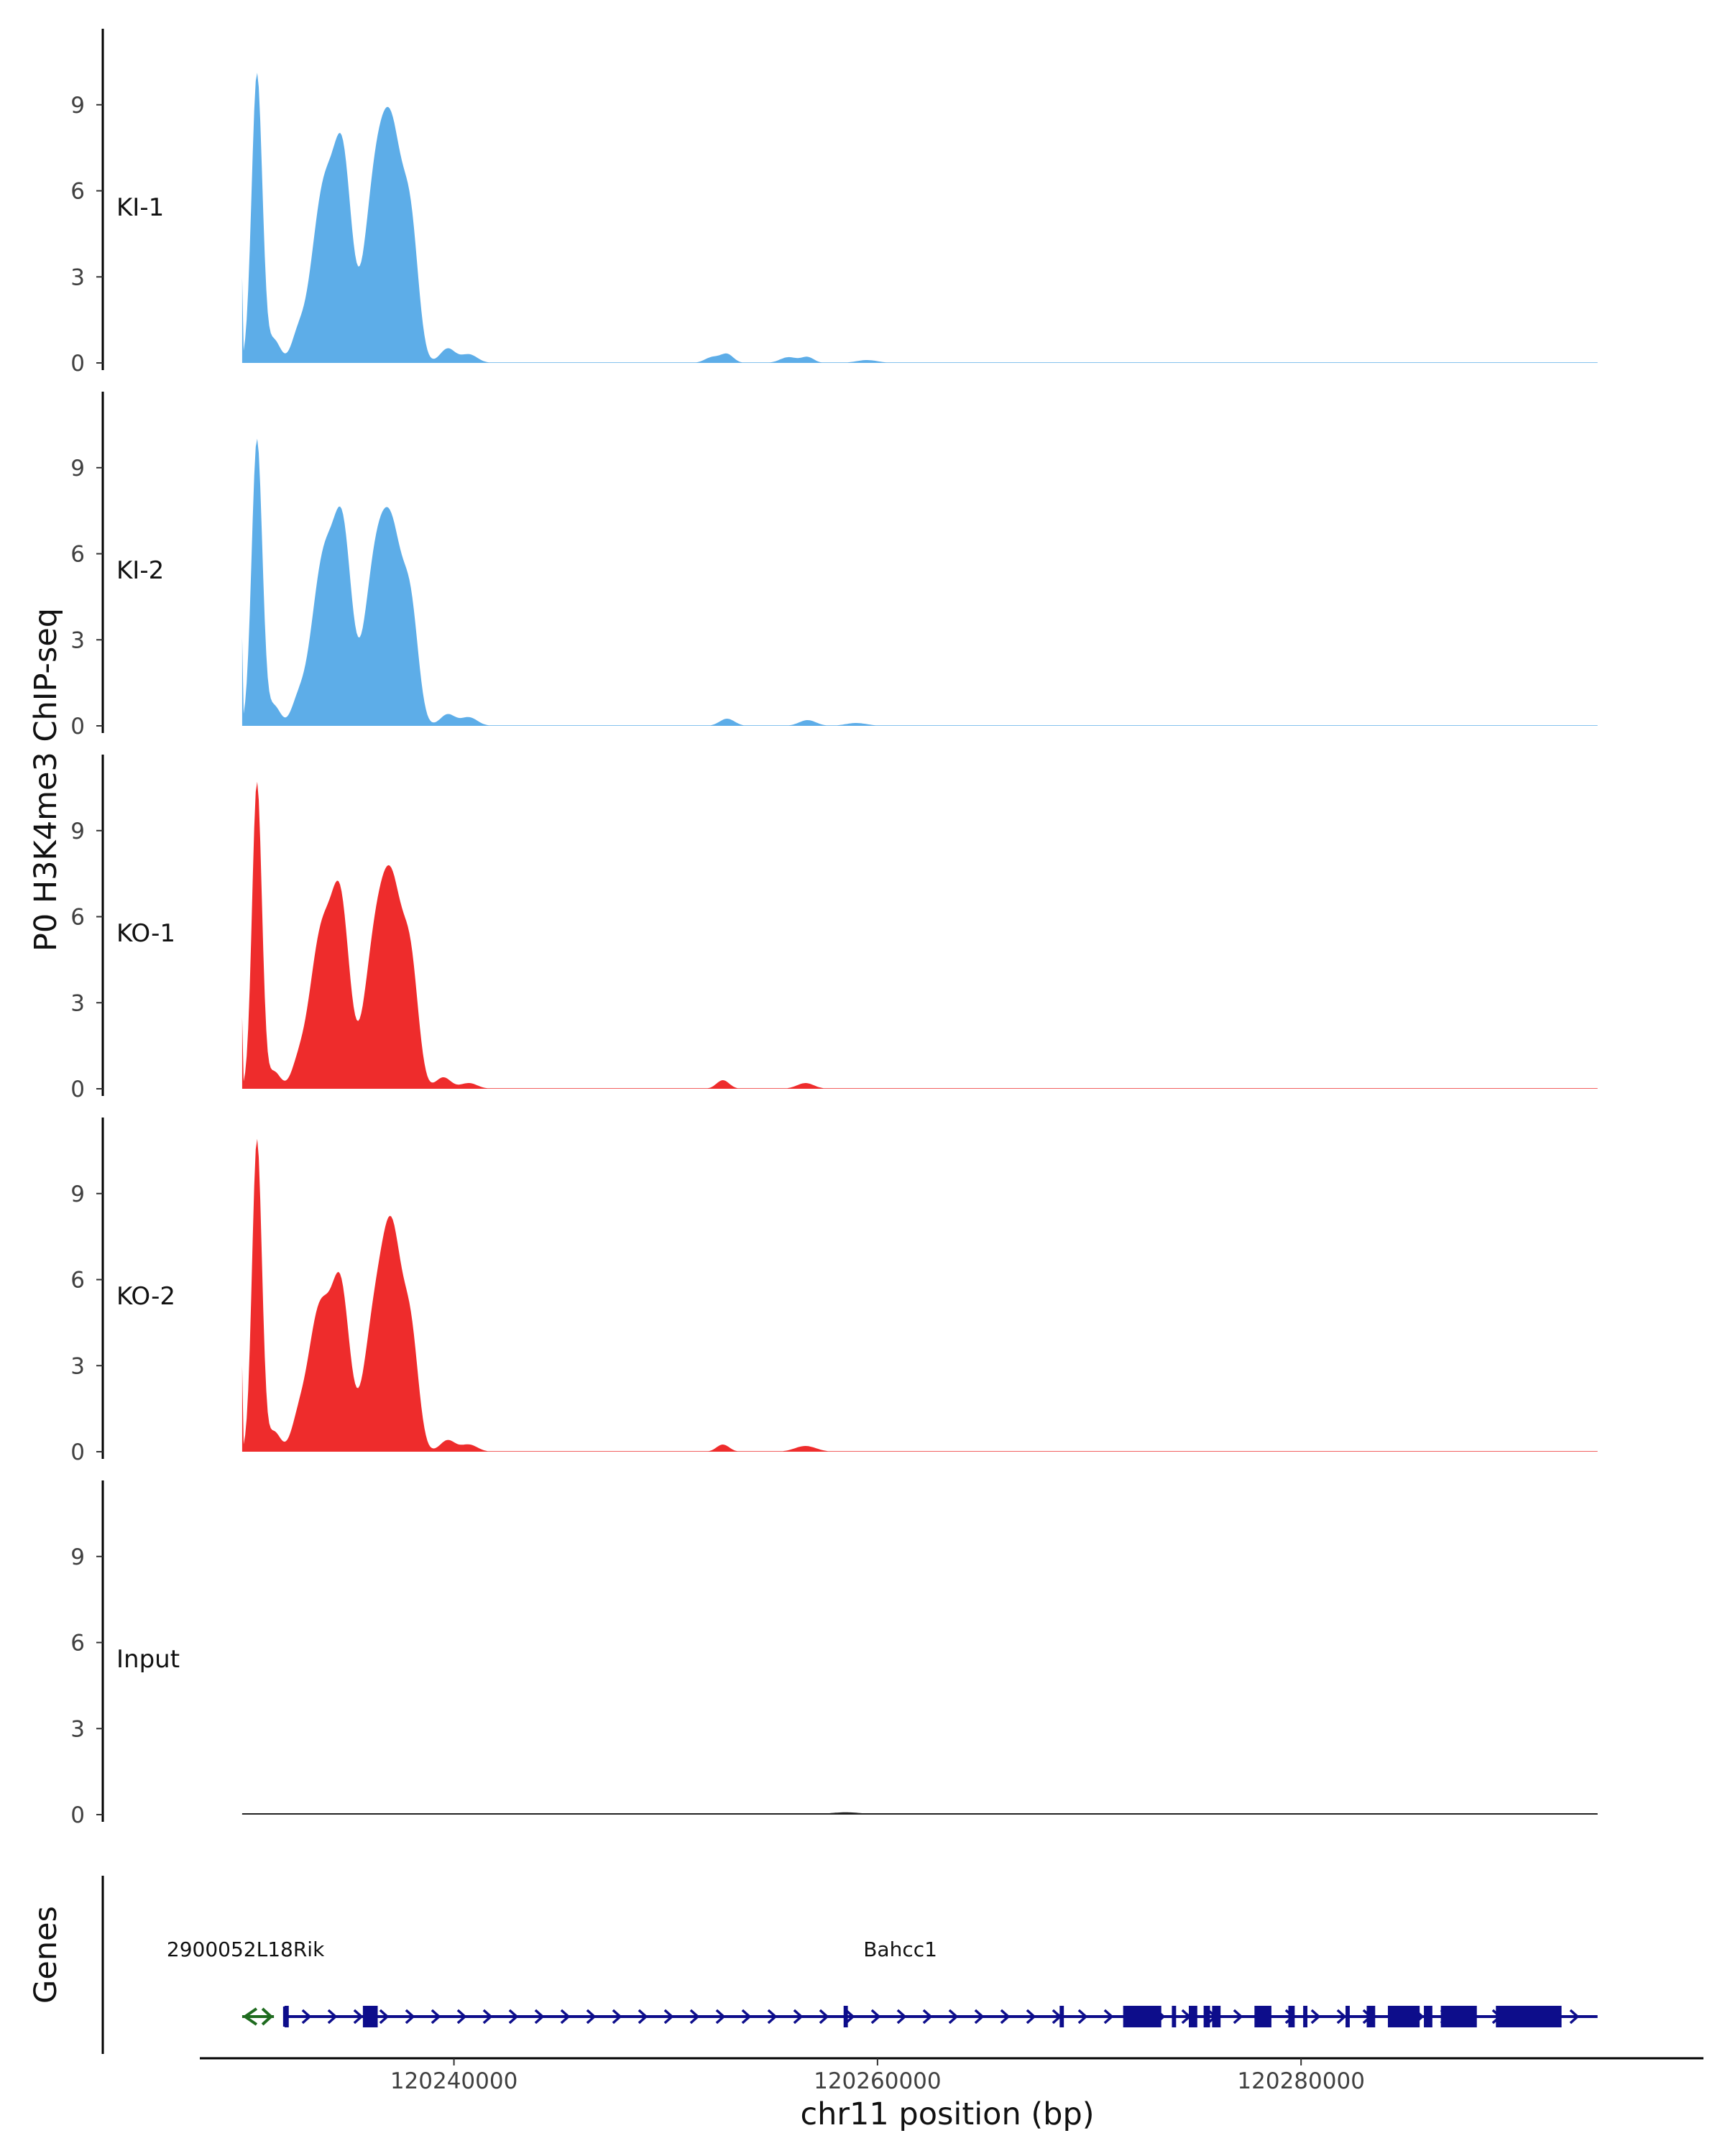  Describe the element at coordinates (849, 1965) in the screenshot. I see `genes-layer: 2900052L18Rik Bahcc1` at that location.